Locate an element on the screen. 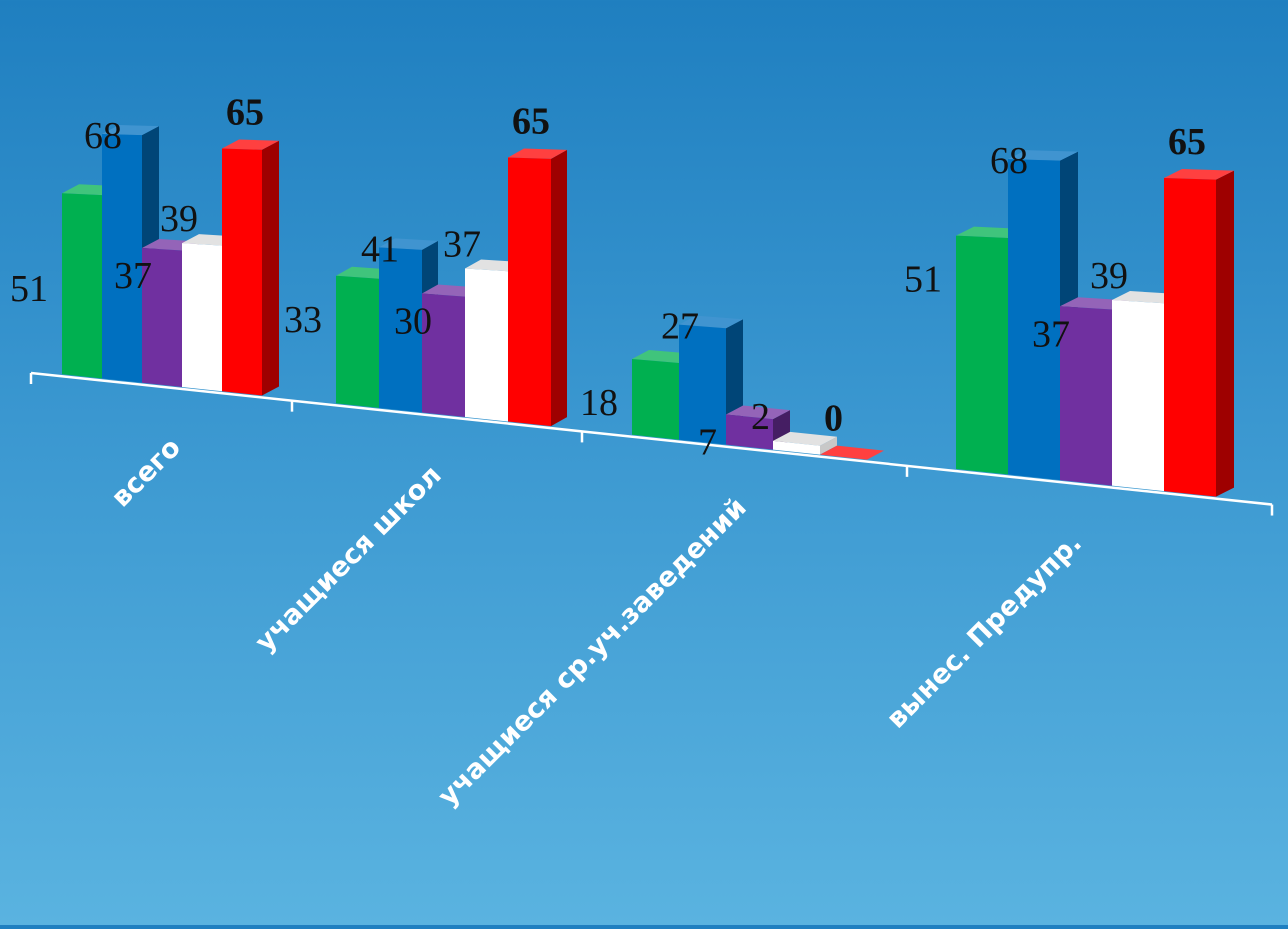  category-label: всего is located at coordinates (146, 472).